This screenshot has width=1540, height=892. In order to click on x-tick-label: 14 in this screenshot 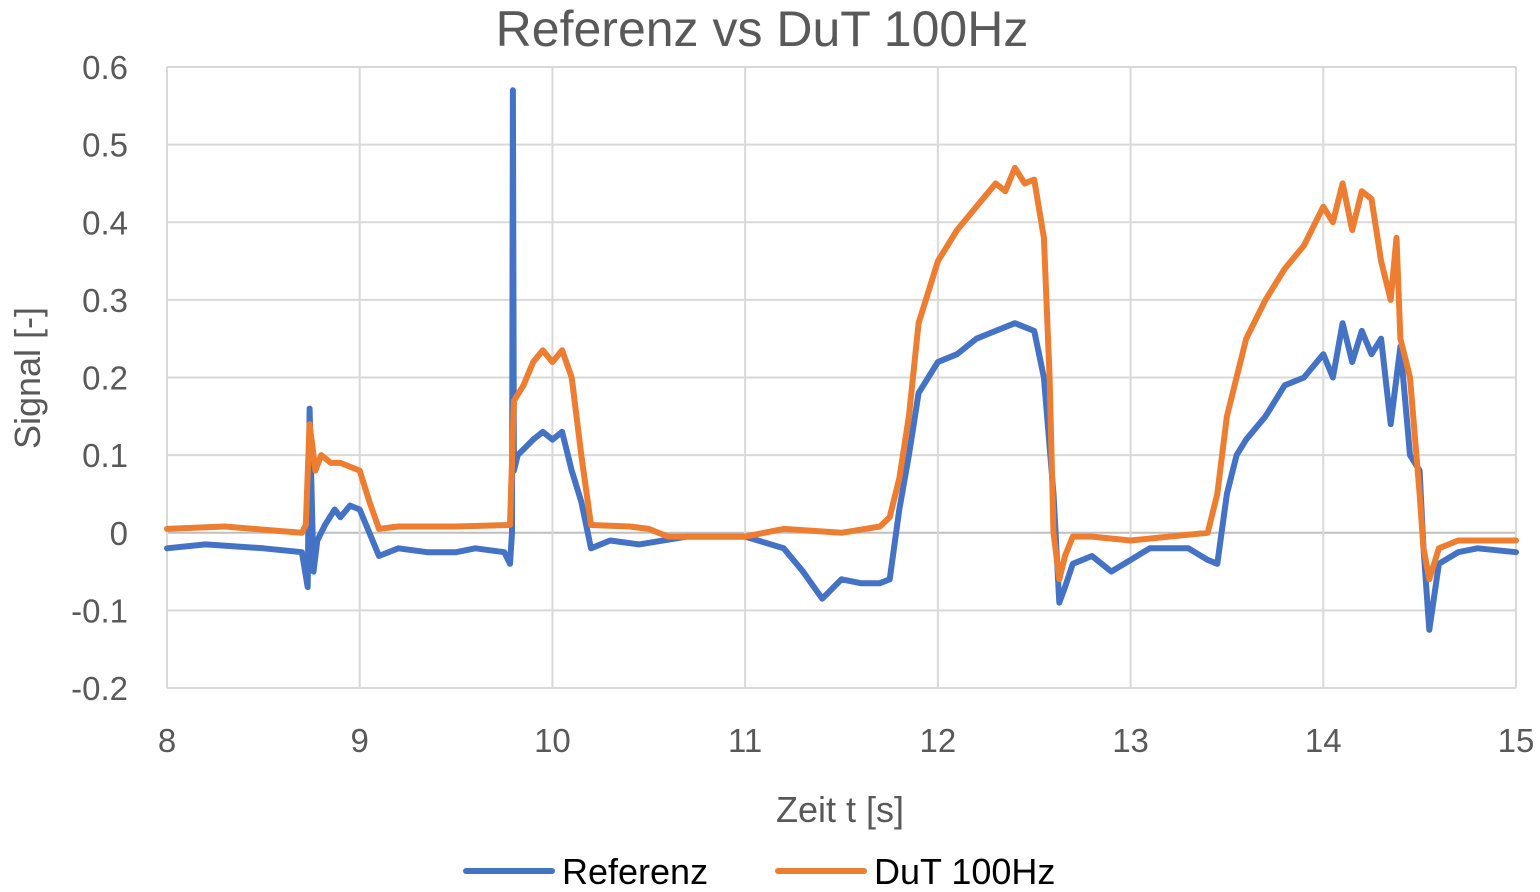, I will do `click(1323, 740)`.